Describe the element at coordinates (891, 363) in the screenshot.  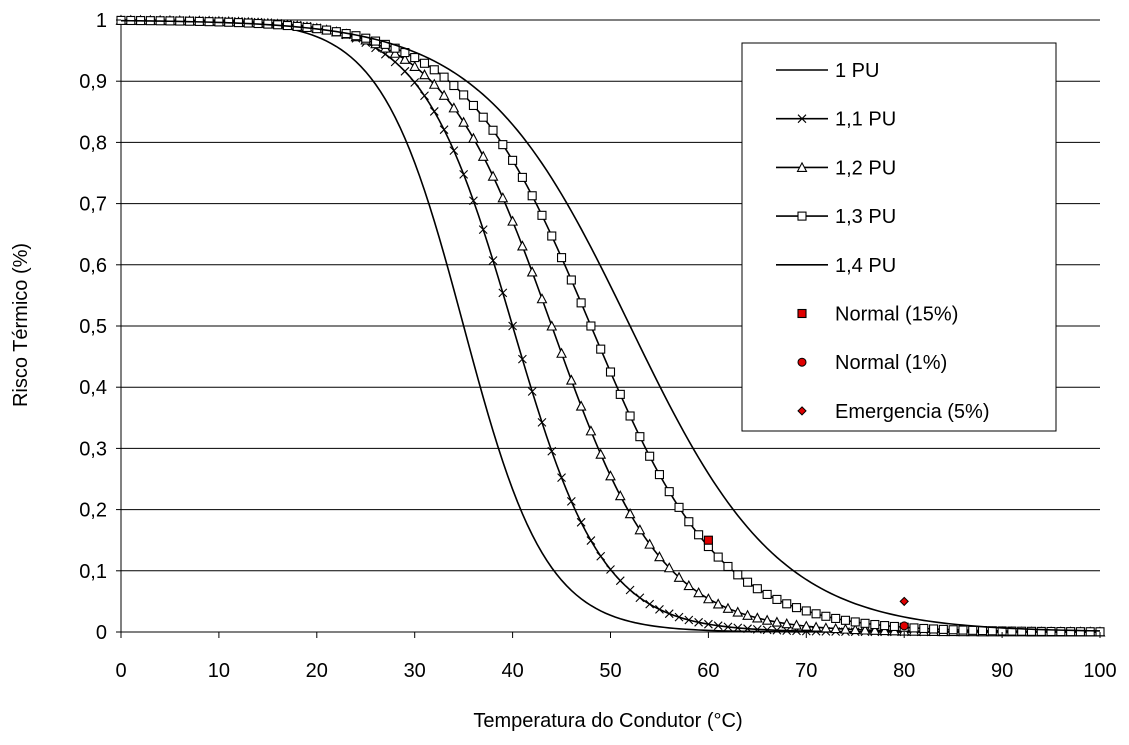
I see `legend-label: Normal (1%)` at that location.